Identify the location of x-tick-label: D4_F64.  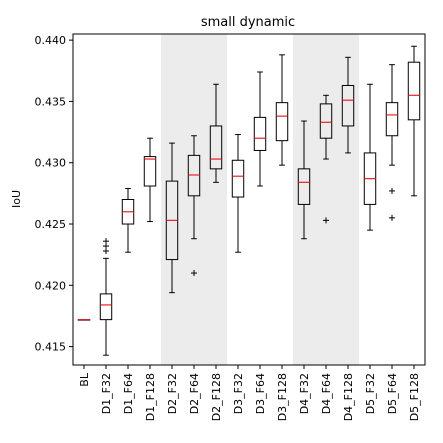
(326, 393).